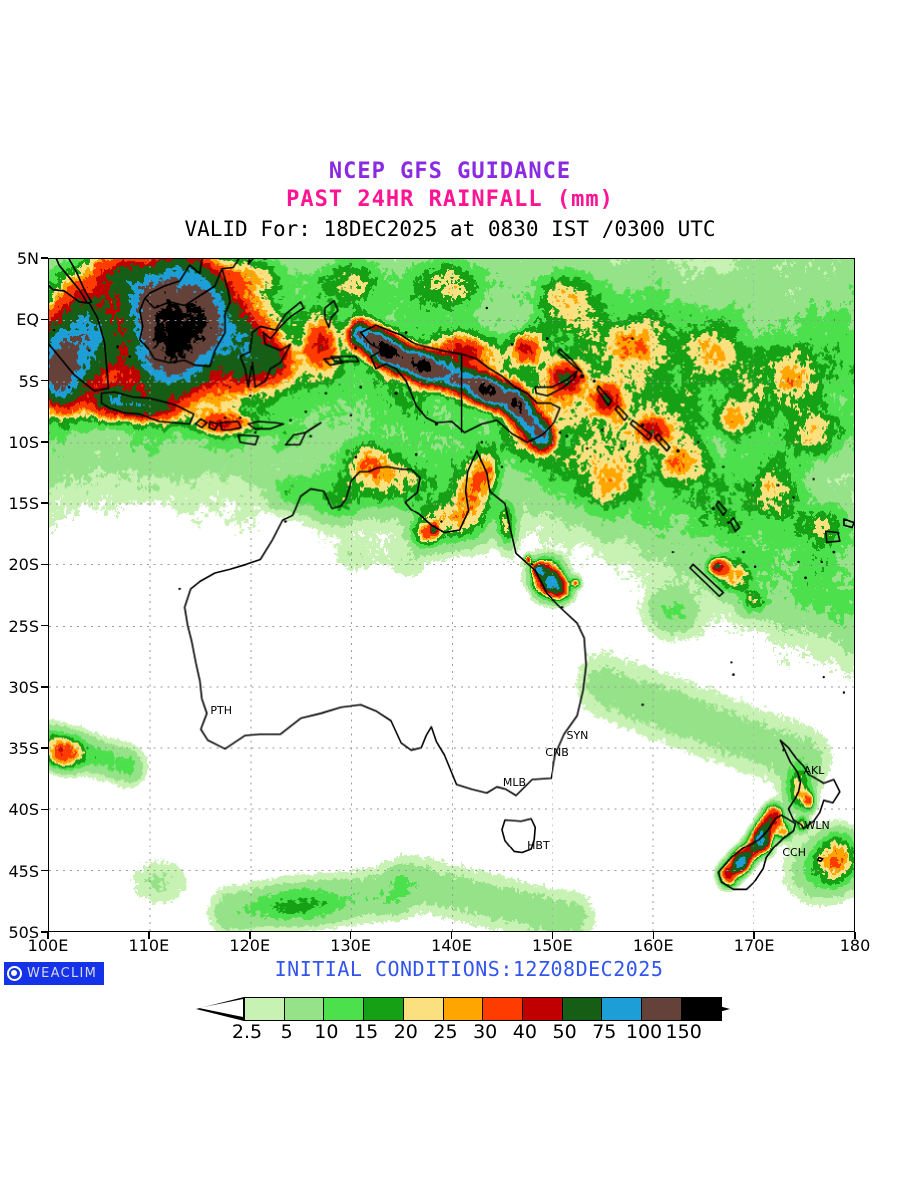  What do you see at coordinates (405, 1032) in the screenshot?
I see `colorbar-tick: 20` at bounding box center [405, 1032].